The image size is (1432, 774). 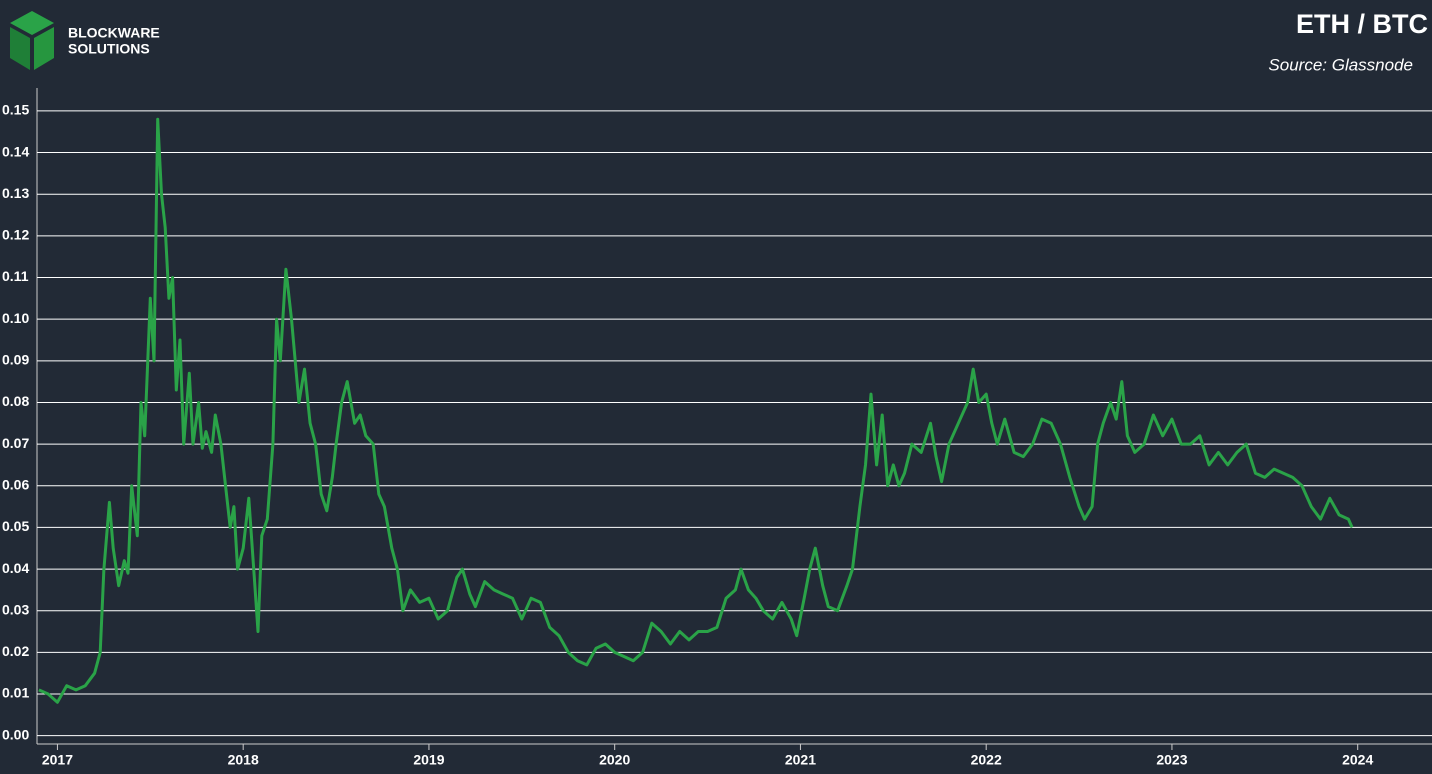 I want to click on y-tick-label: 0.06, so click(x=15, y=484).